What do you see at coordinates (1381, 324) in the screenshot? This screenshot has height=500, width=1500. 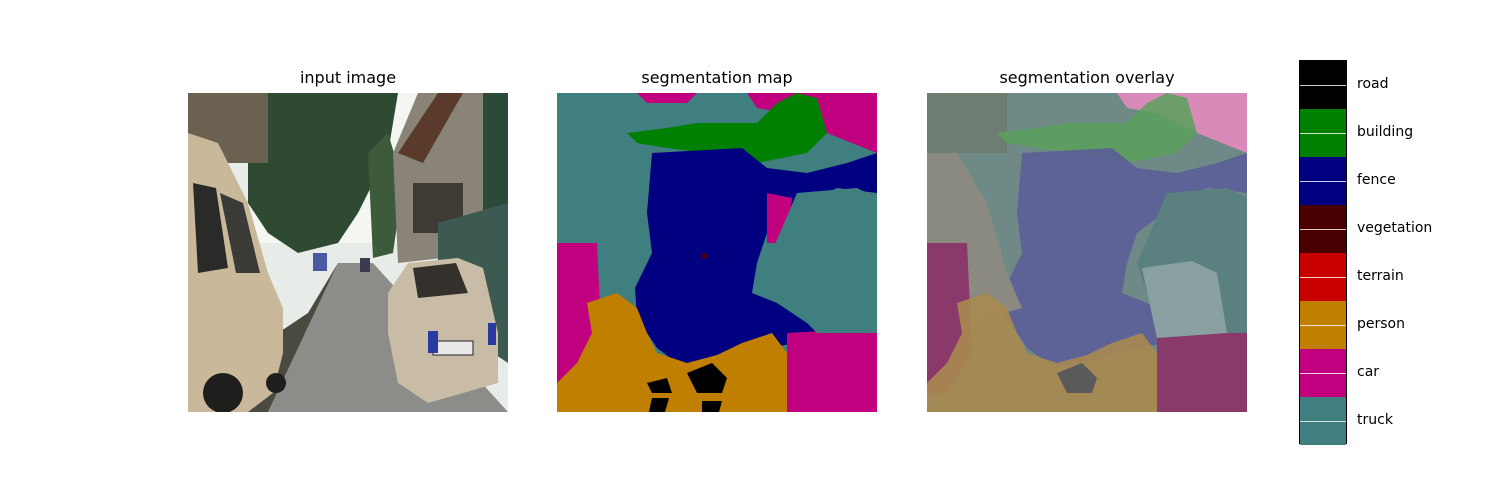 I see `colorbar-label-person: person` at bounding box center [1381, 324].